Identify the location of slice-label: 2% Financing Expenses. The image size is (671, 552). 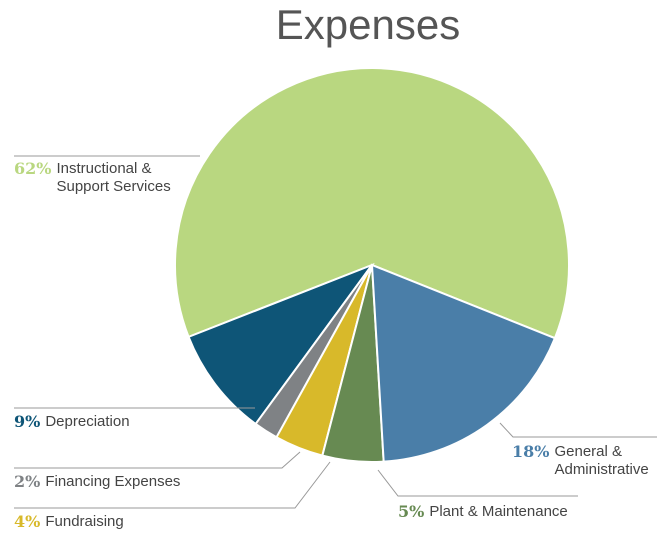
(97, 482).